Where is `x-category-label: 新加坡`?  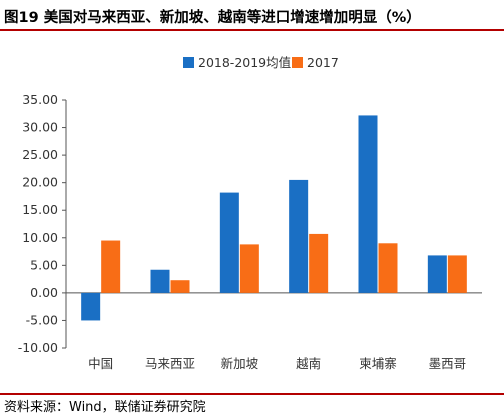
x-category-label: 新加坡 is located at coordinates (240, 363).